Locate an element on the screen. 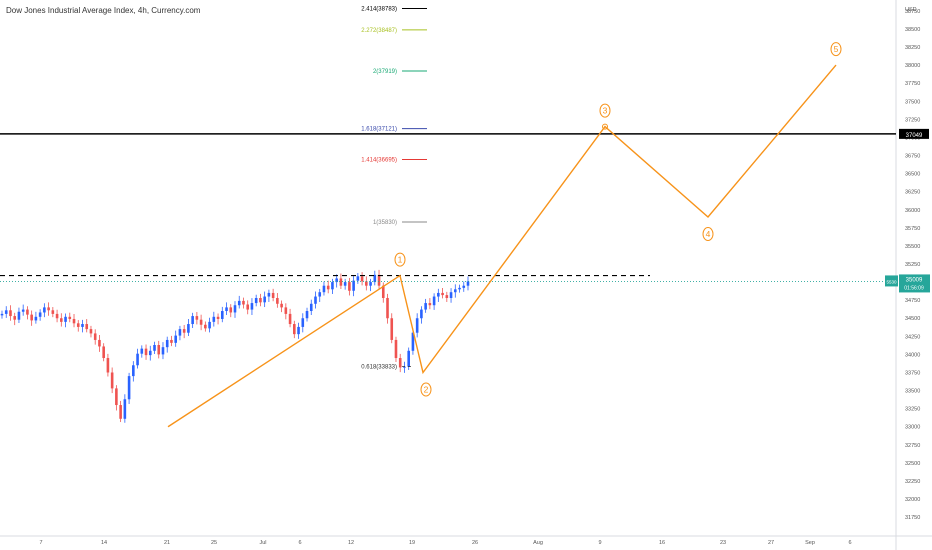  resistance-price-tag is located at coordinates (914, 133).